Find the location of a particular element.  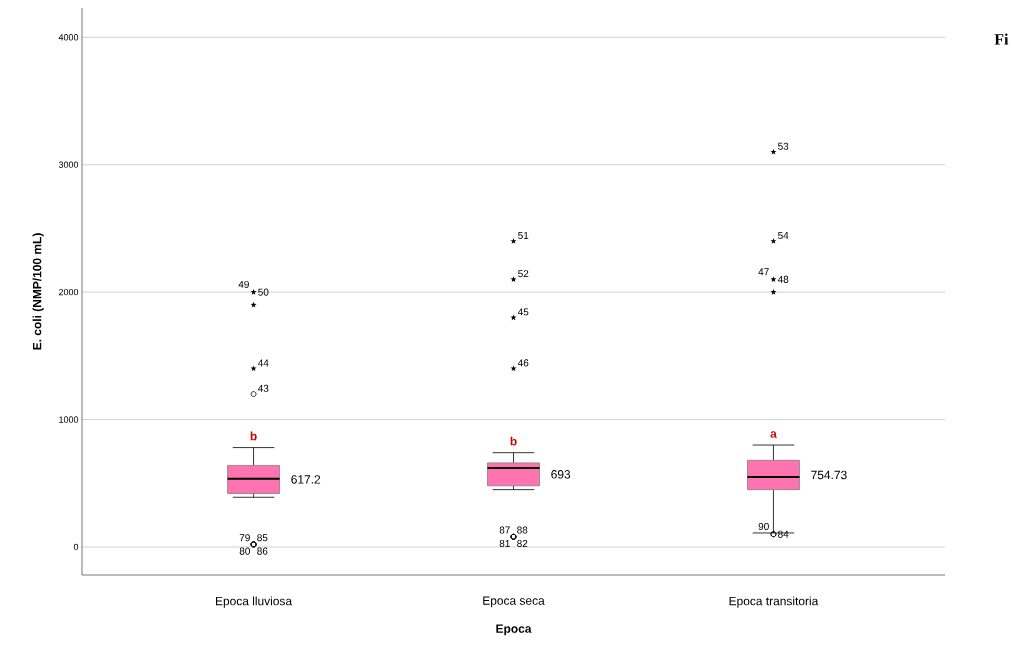

y-axis-title: E. coli (NMP/100 mL) is located at coordinates (38, 291).